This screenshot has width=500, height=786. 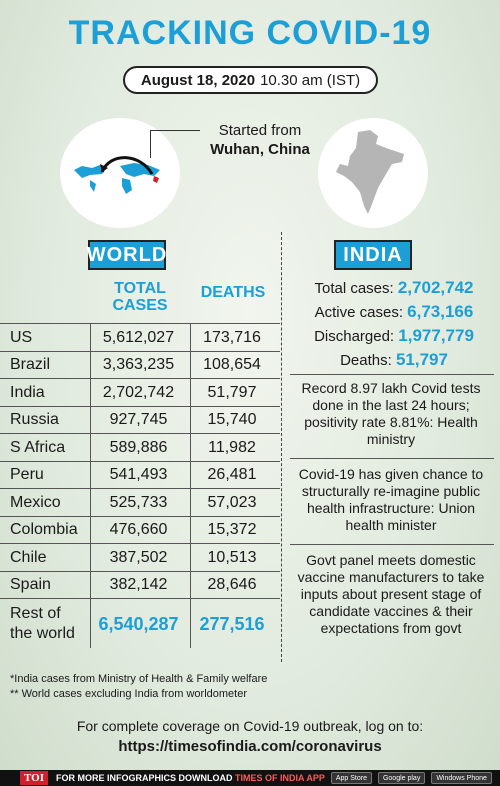 I want to click on toi-logo: TOI, so click(x=34, y=778).